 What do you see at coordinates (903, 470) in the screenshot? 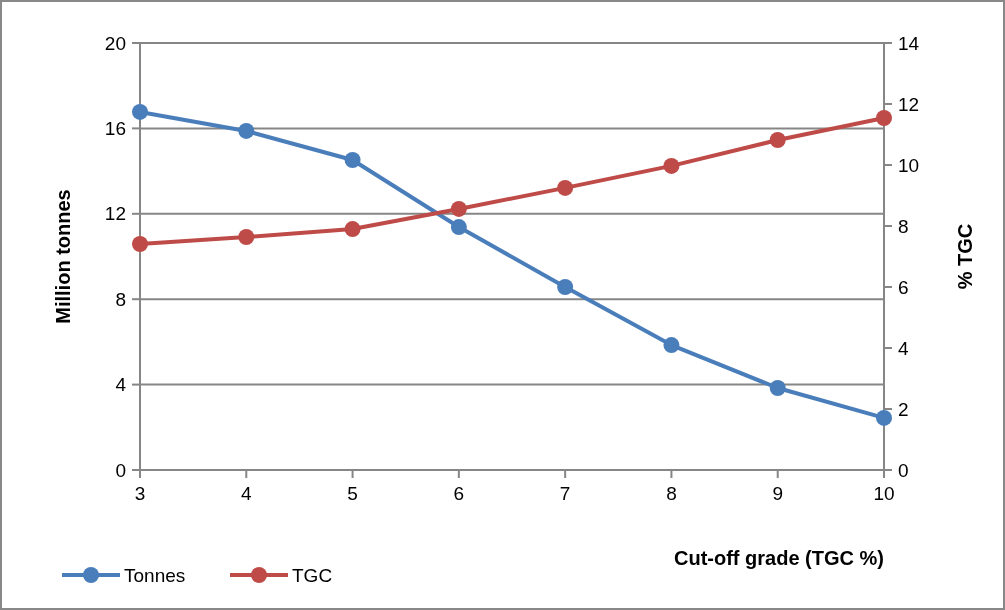
I see `y2-tick-label: 0` at bounding box center [903, 470].